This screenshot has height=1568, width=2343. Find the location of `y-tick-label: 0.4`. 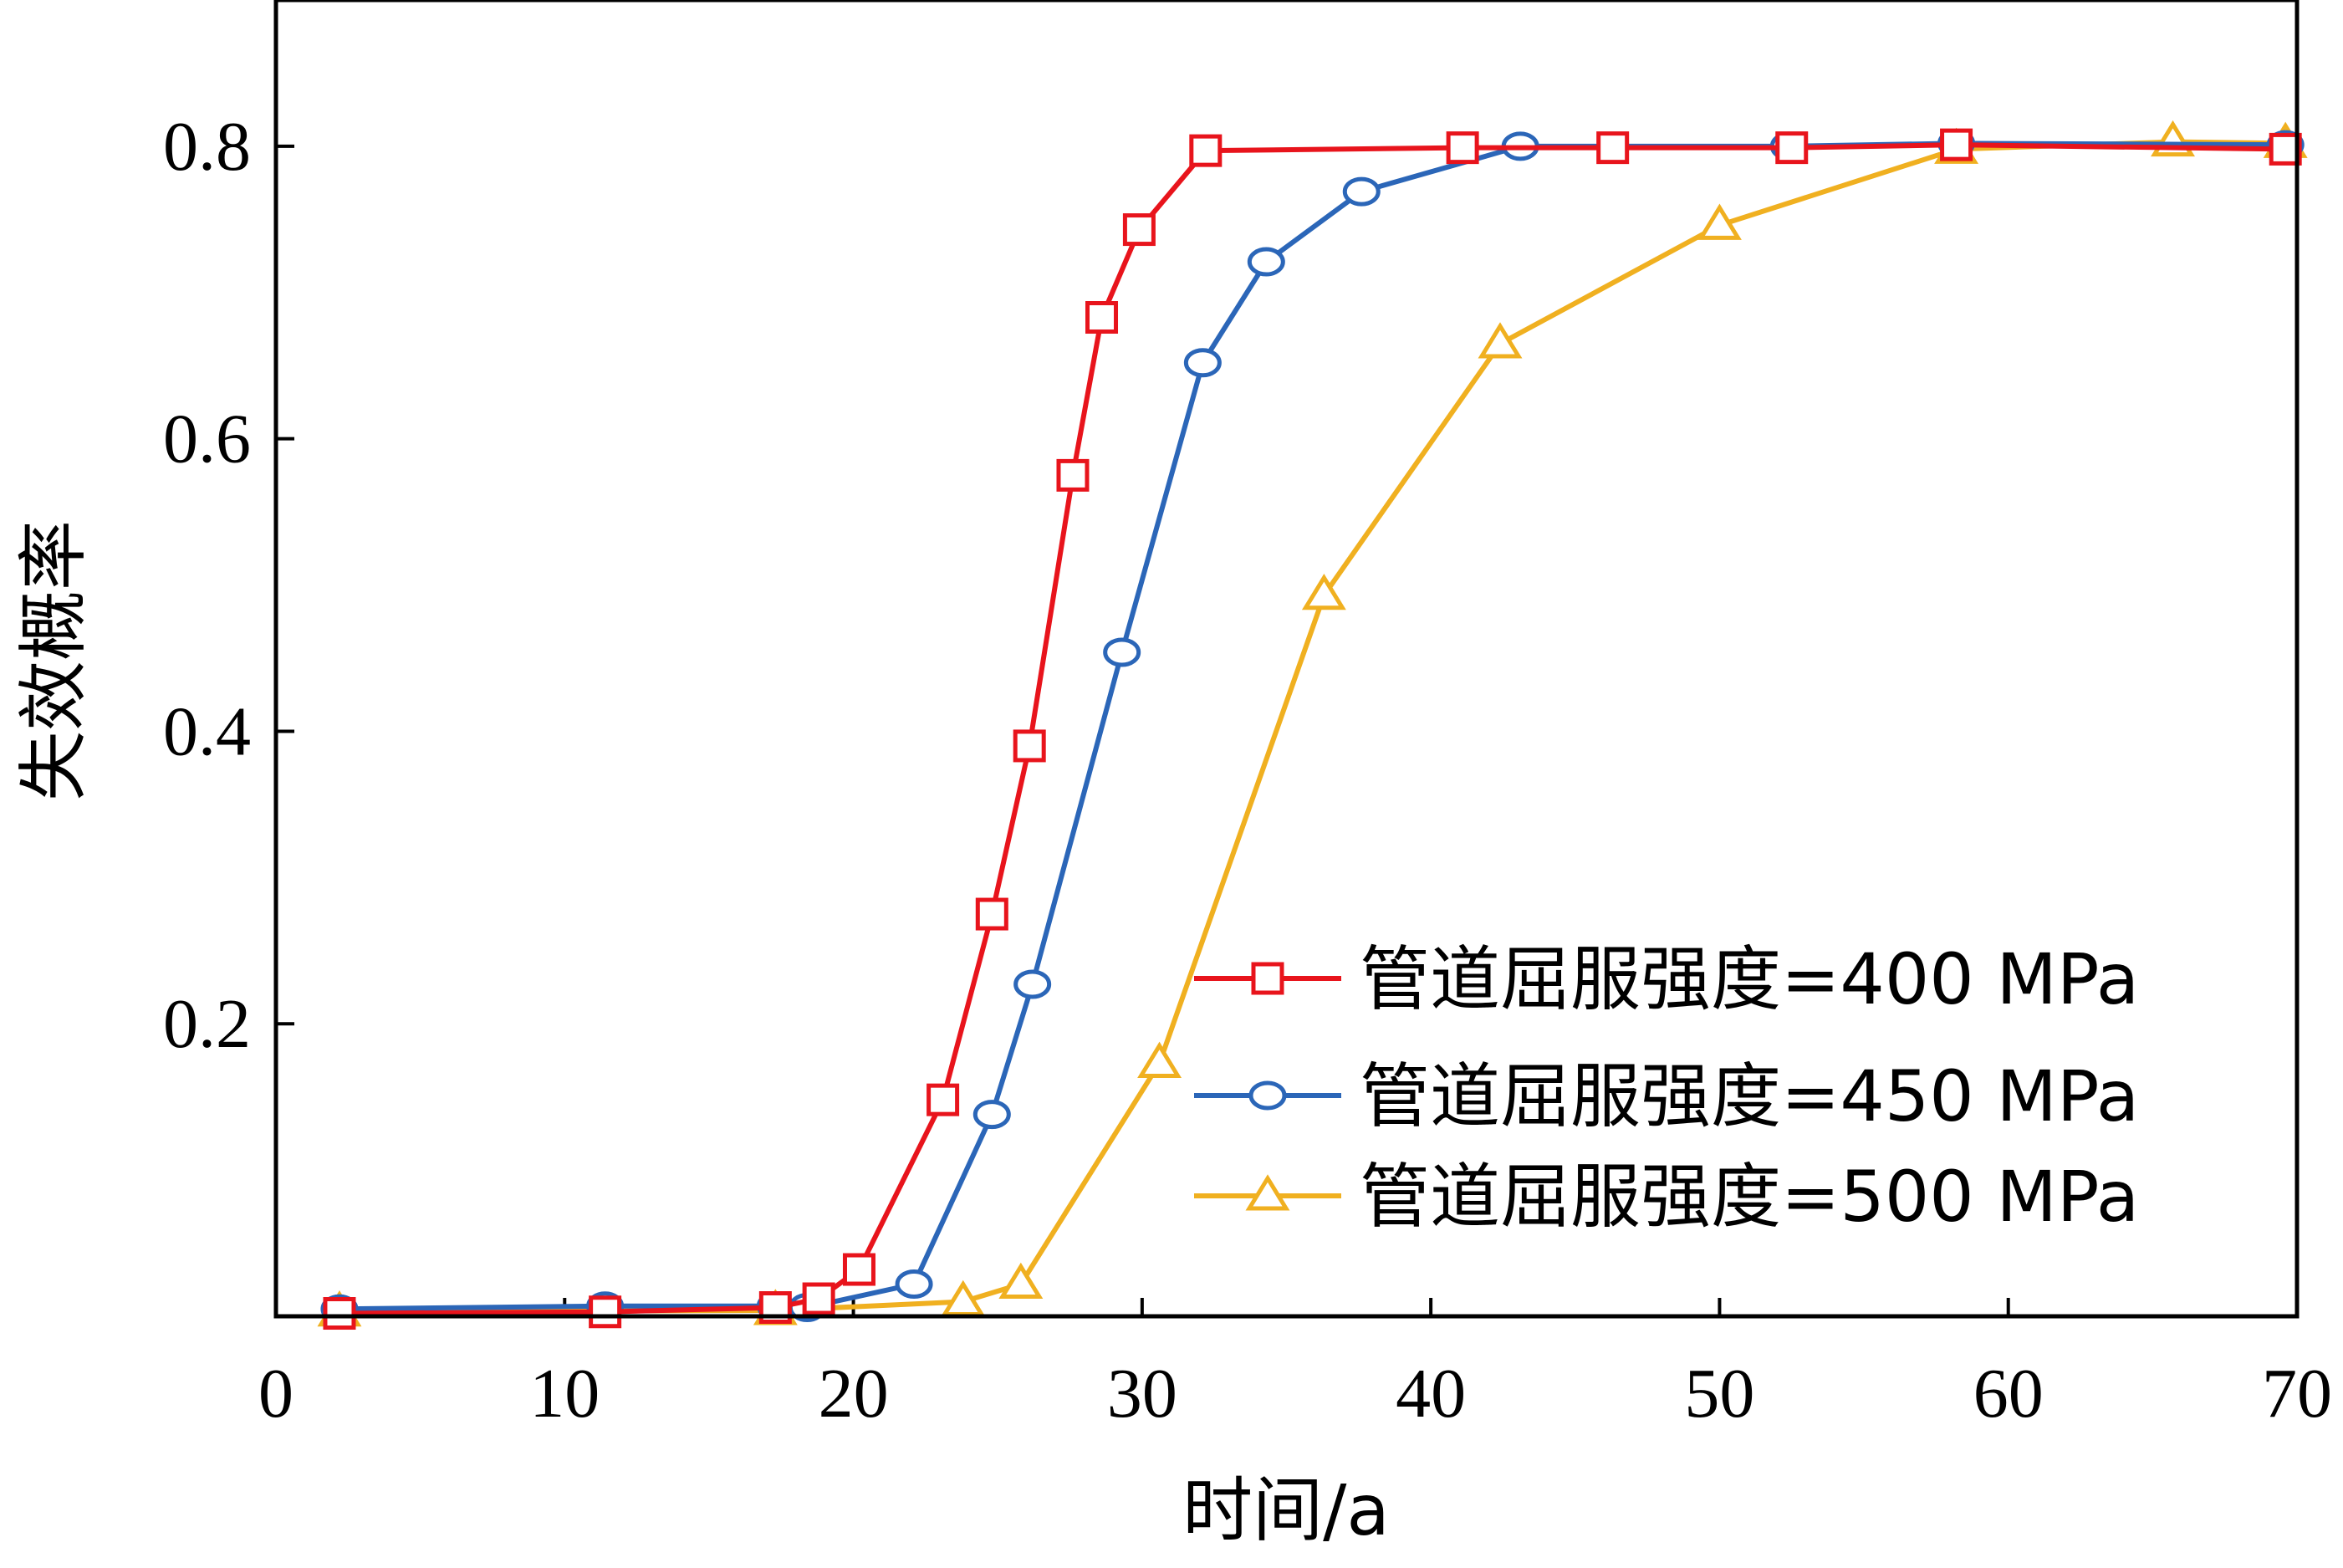

y-tick-label: 0.4 is located at coordinates (207, 731).